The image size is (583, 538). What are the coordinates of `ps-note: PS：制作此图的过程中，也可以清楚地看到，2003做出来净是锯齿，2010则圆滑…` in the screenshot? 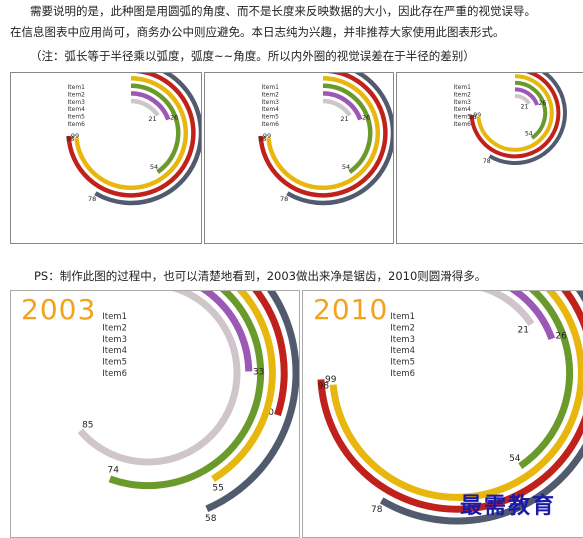 It's located at (260, 276).